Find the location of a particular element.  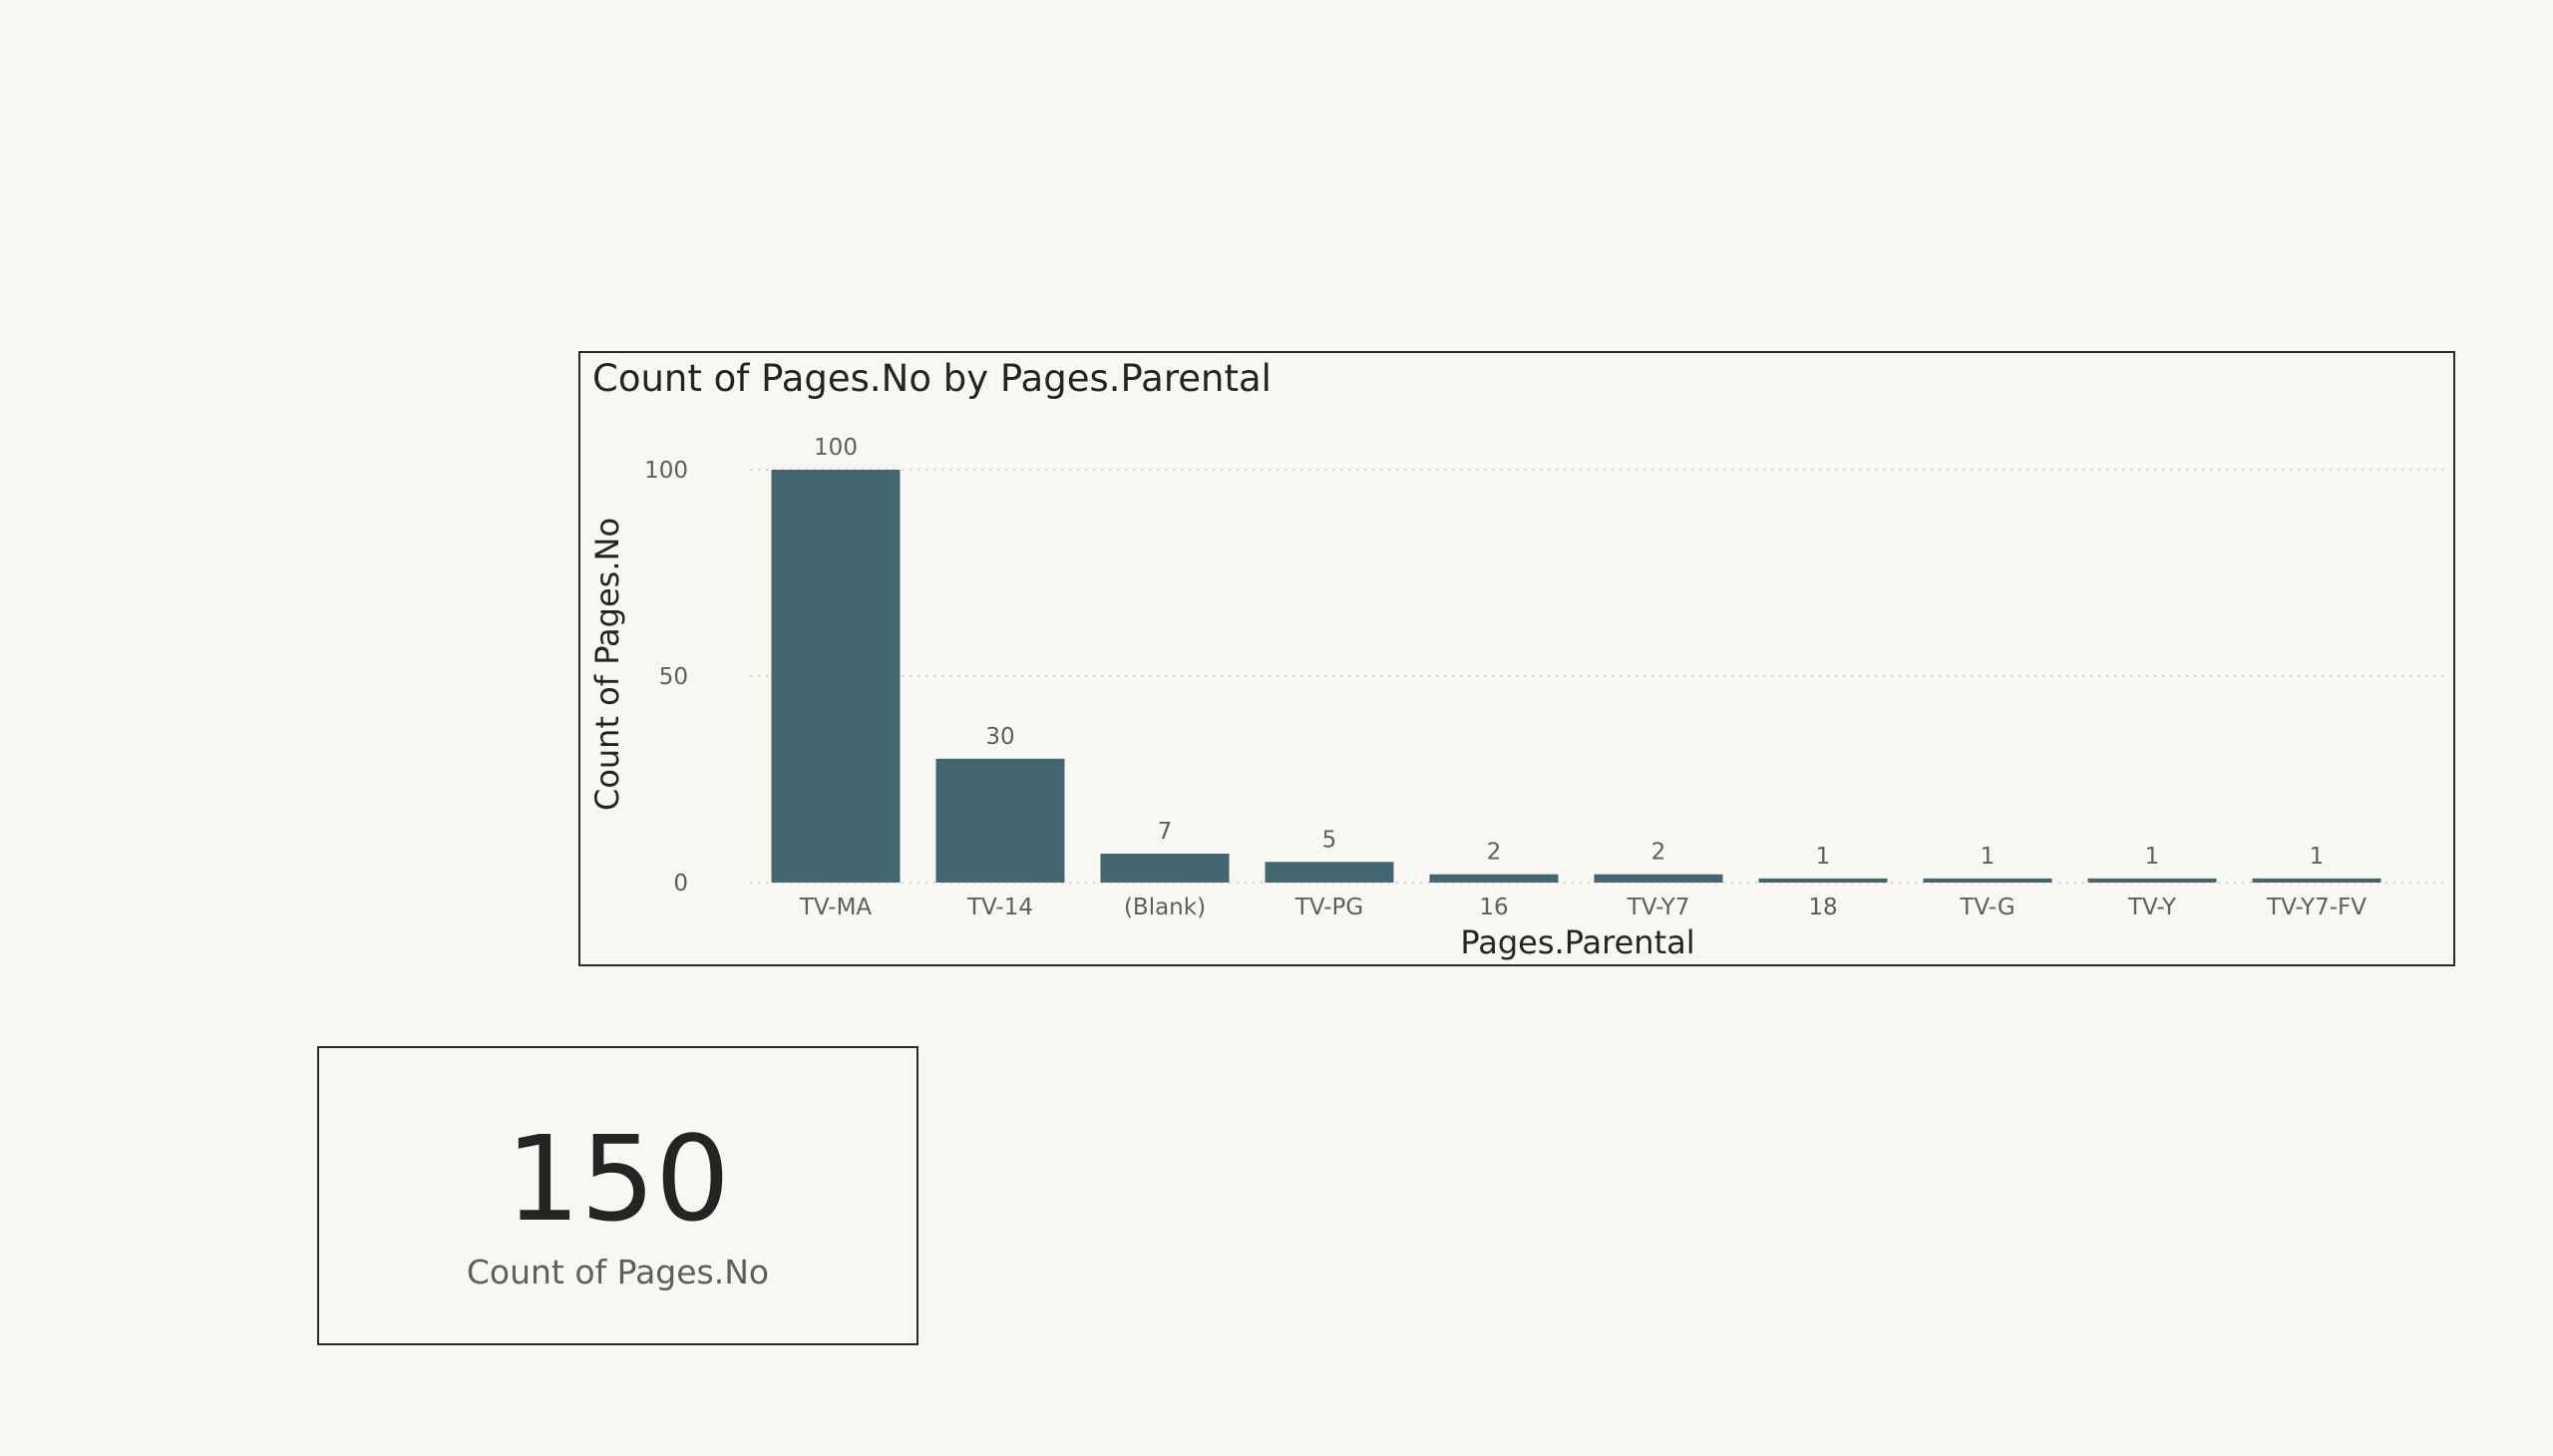

x-tick-label: TV-MA is located at coordinates (836, 907).